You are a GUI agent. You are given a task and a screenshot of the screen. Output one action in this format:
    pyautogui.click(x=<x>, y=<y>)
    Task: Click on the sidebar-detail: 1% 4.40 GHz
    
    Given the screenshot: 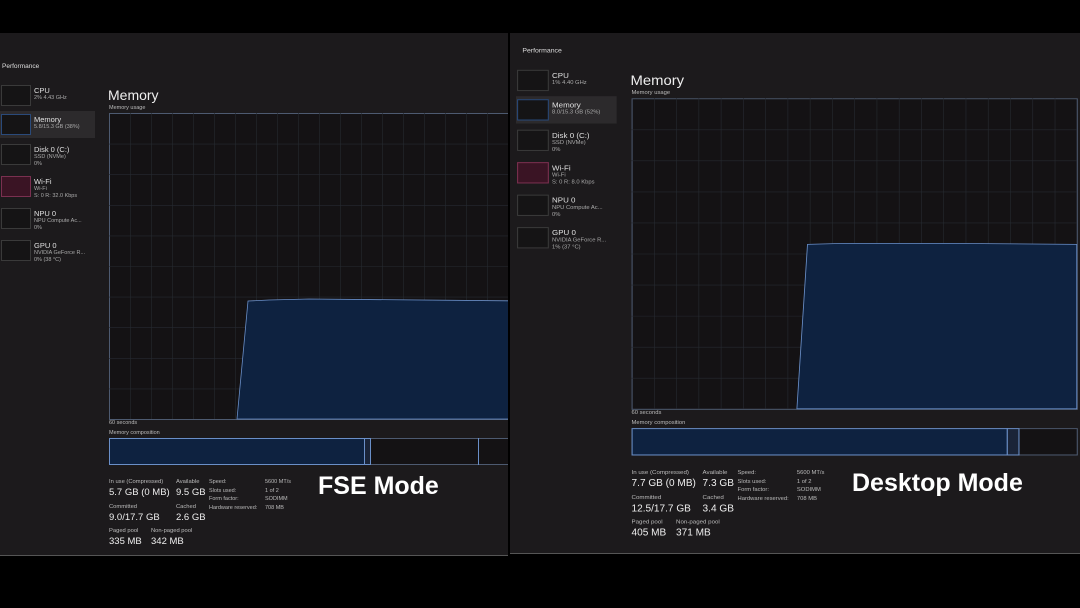 What is the action you would take?
    pyautogui.click(x=569, y=83)
    